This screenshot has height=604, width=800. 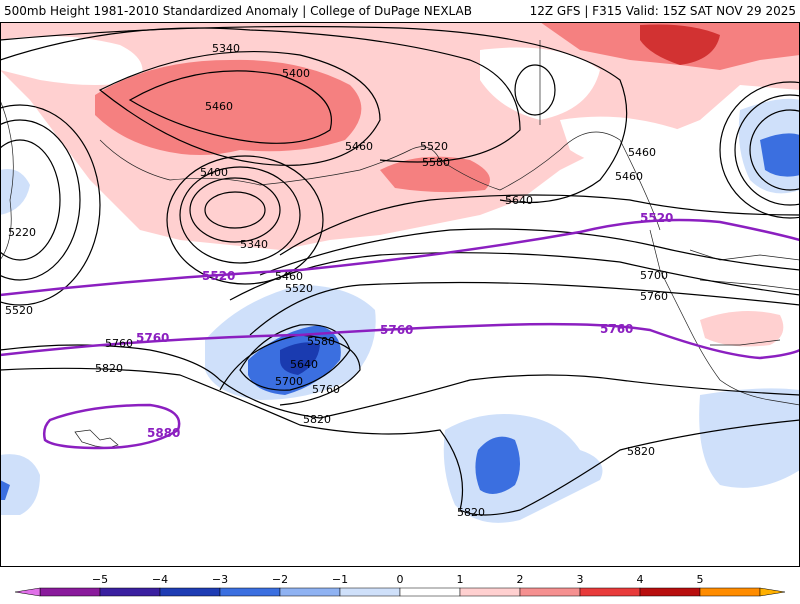 What do you see at coordinates (460, 579) in the screenshot?
I see `colorbar-tick-label: 1` at bounding box center [460, 579].